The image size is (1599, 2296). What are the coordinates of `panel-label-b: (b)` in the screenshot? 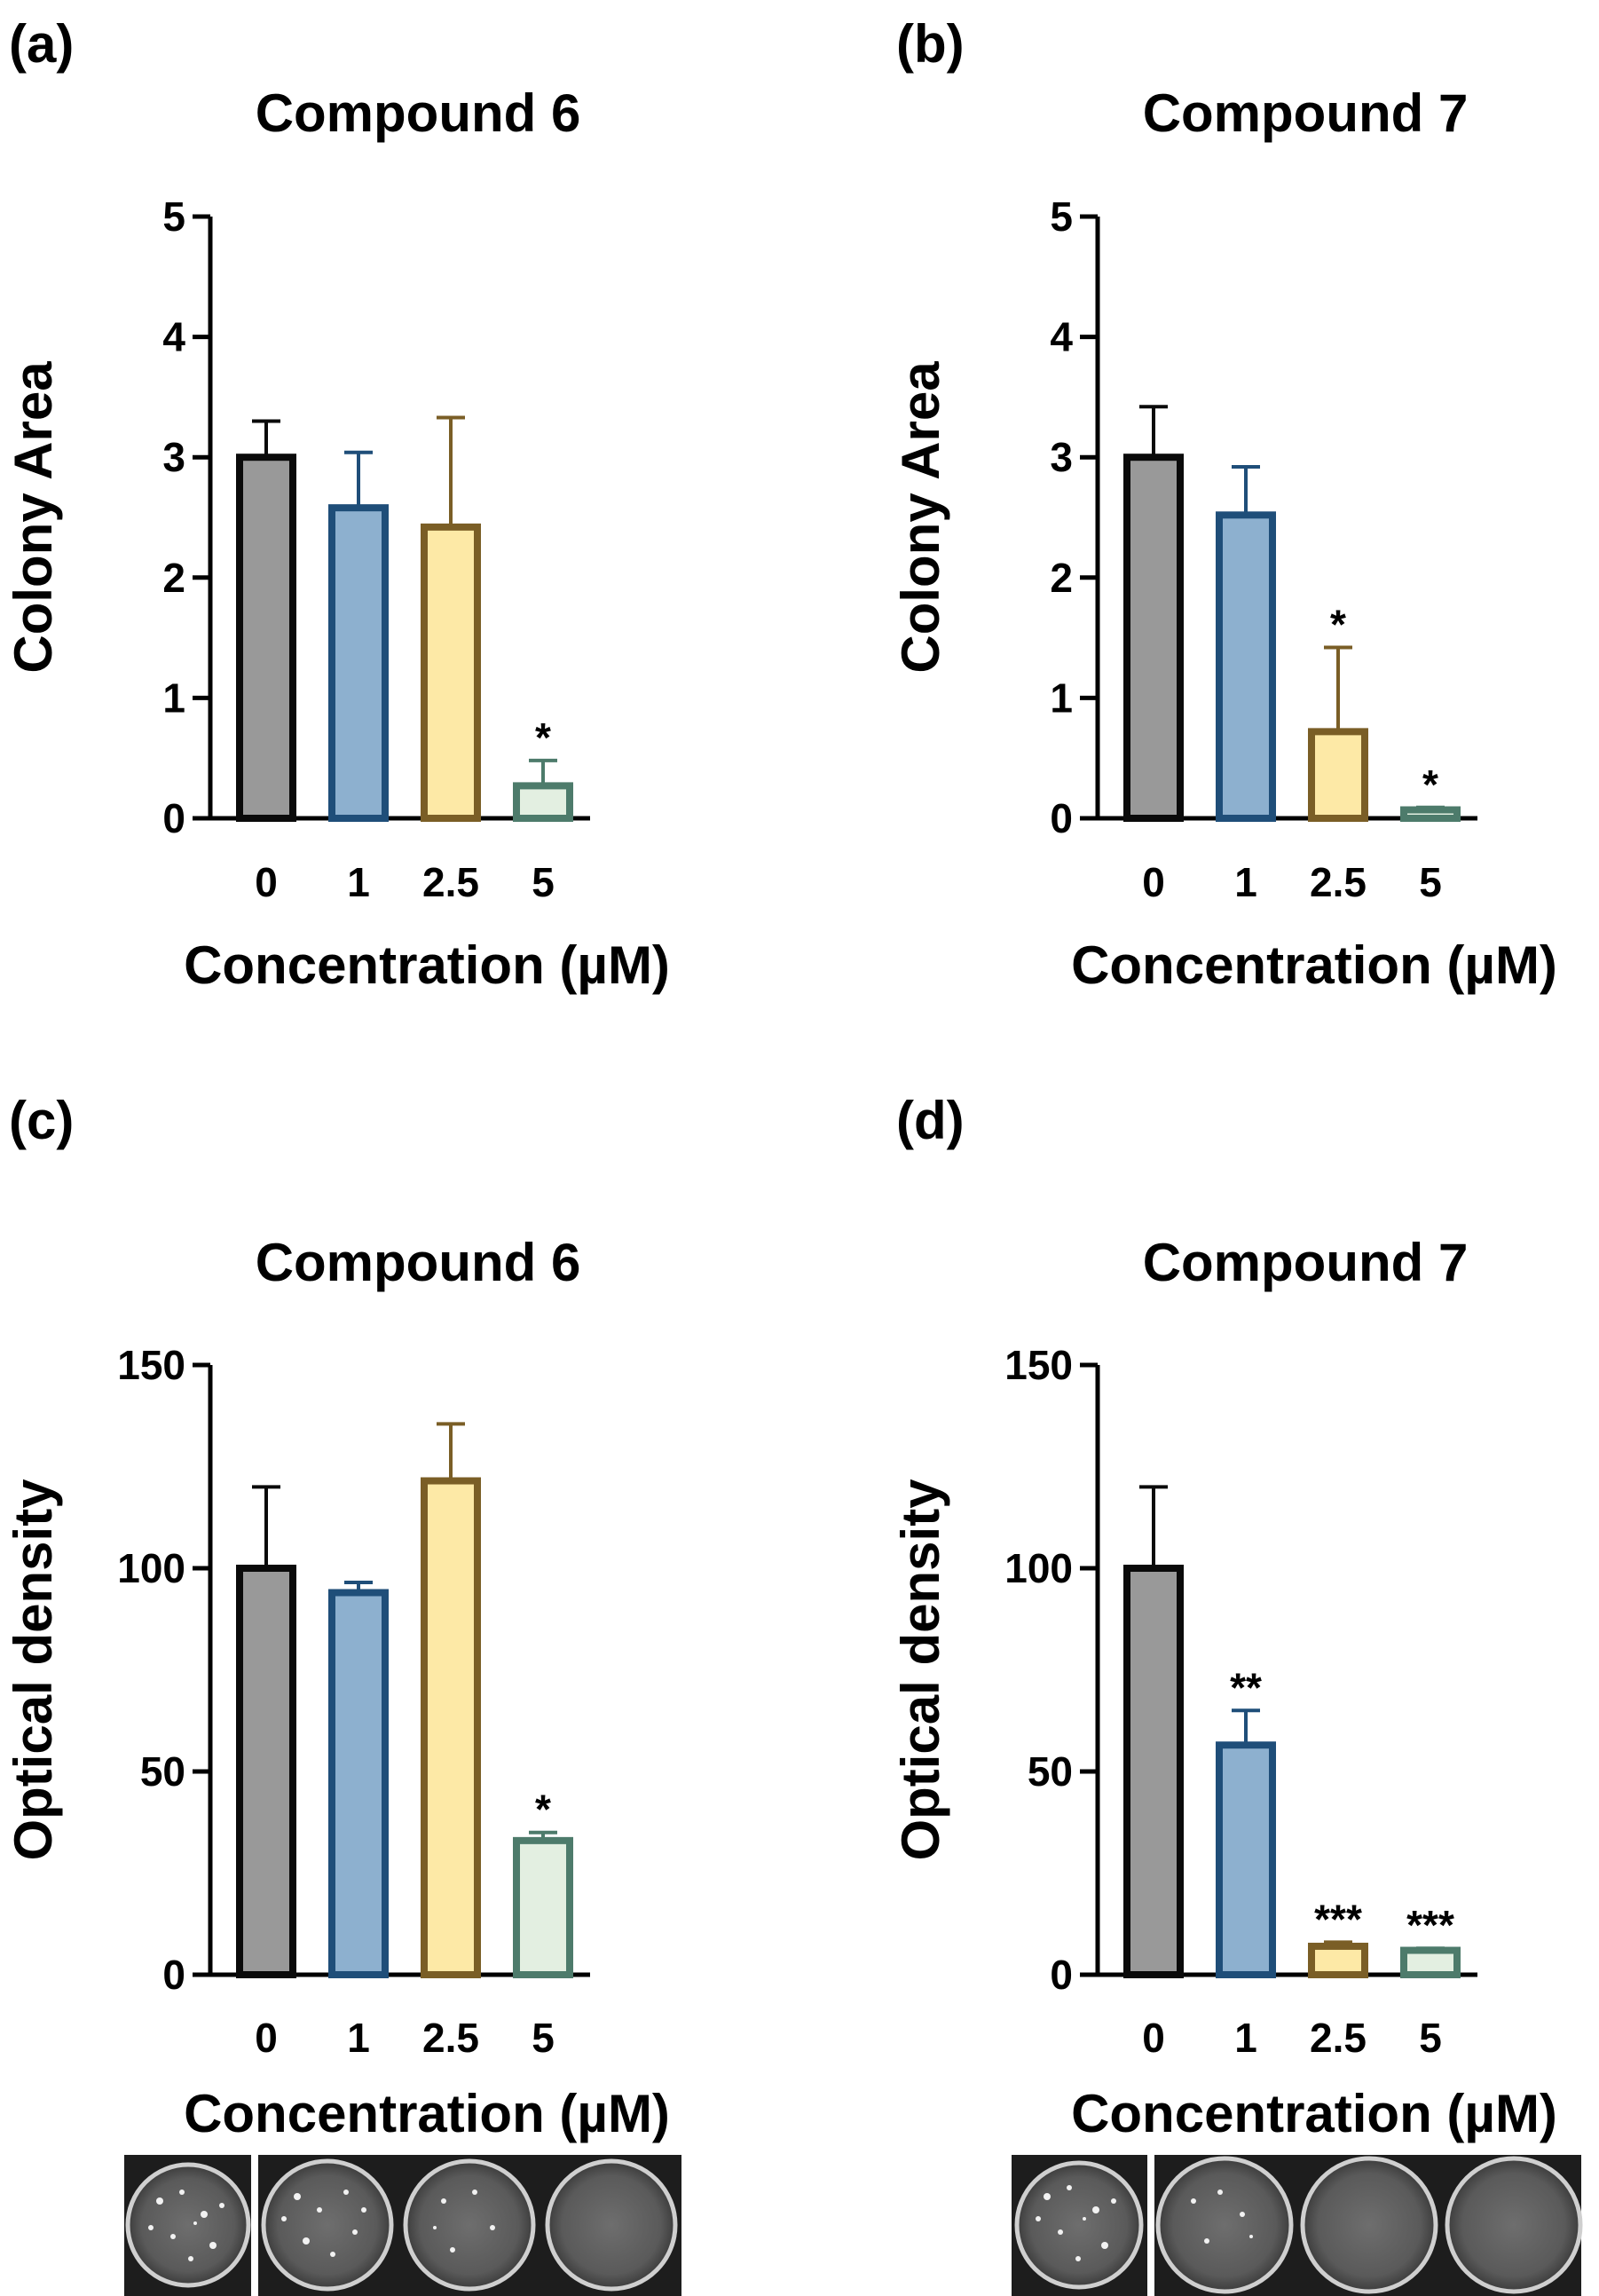 It's located at (931, 44).